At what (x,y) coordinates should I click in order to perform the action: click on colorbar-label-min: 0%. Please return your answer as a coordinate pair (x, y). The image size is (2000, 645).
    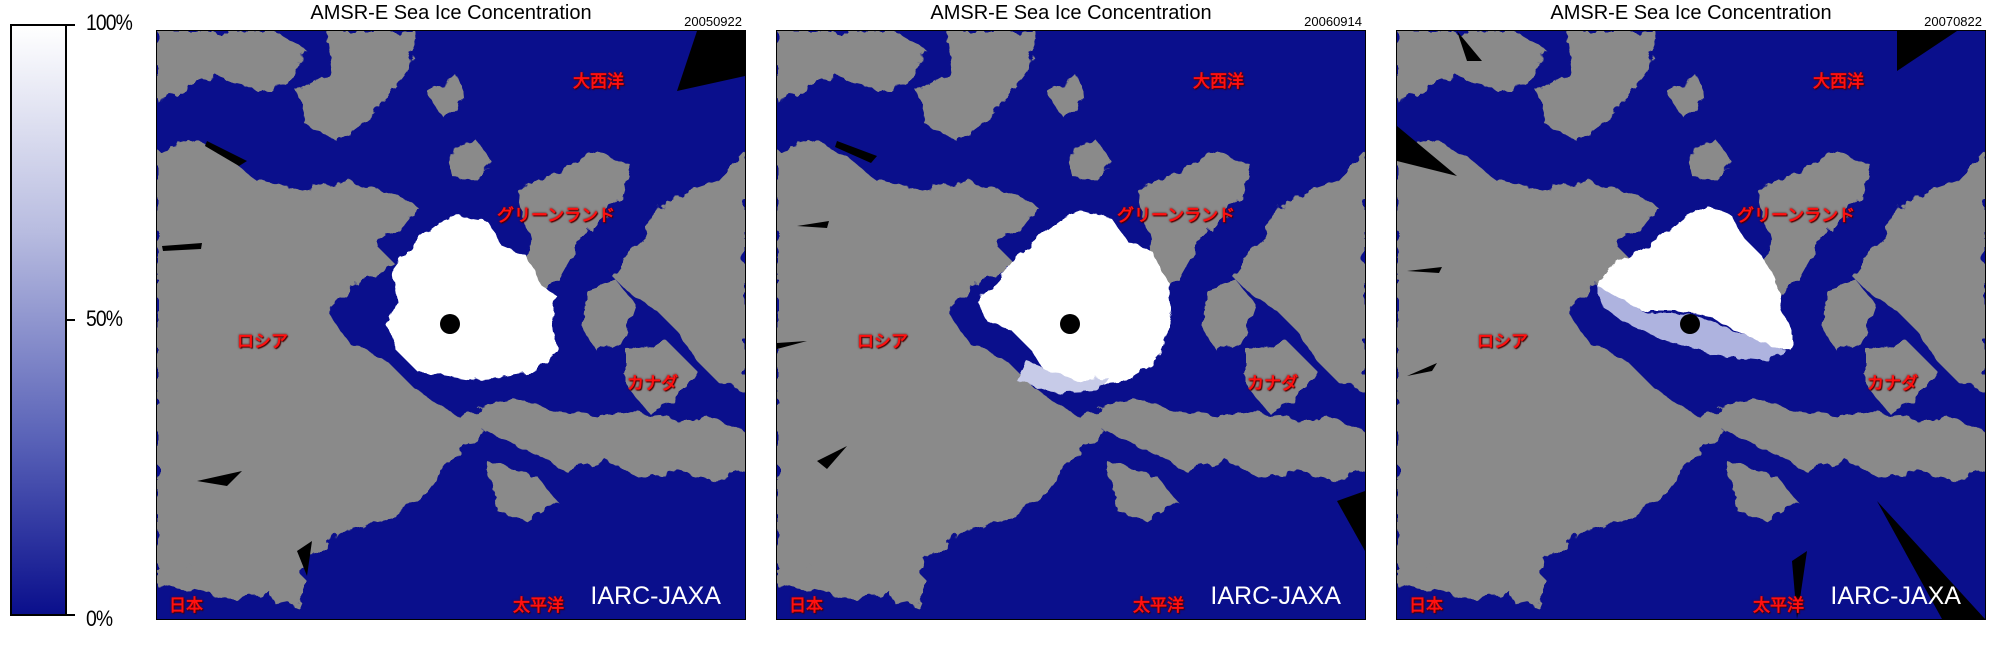
    Looking at the image, I should click on (99, 618).